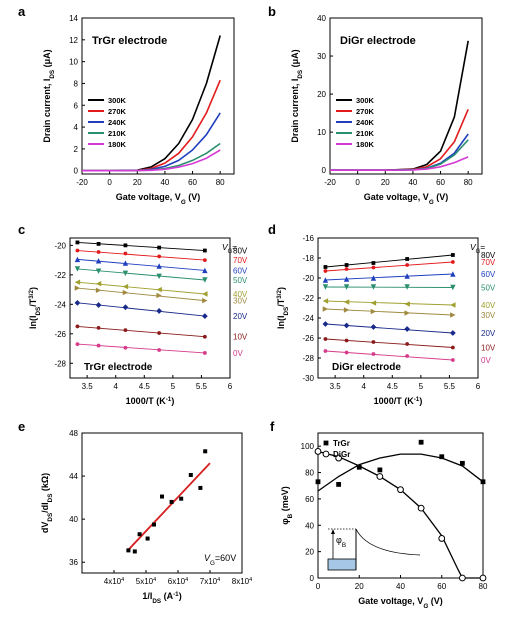  What do you see at coordinates (22, 11) in the screenshot?
I see `panel-label: a` at bounding box center [22, 11].